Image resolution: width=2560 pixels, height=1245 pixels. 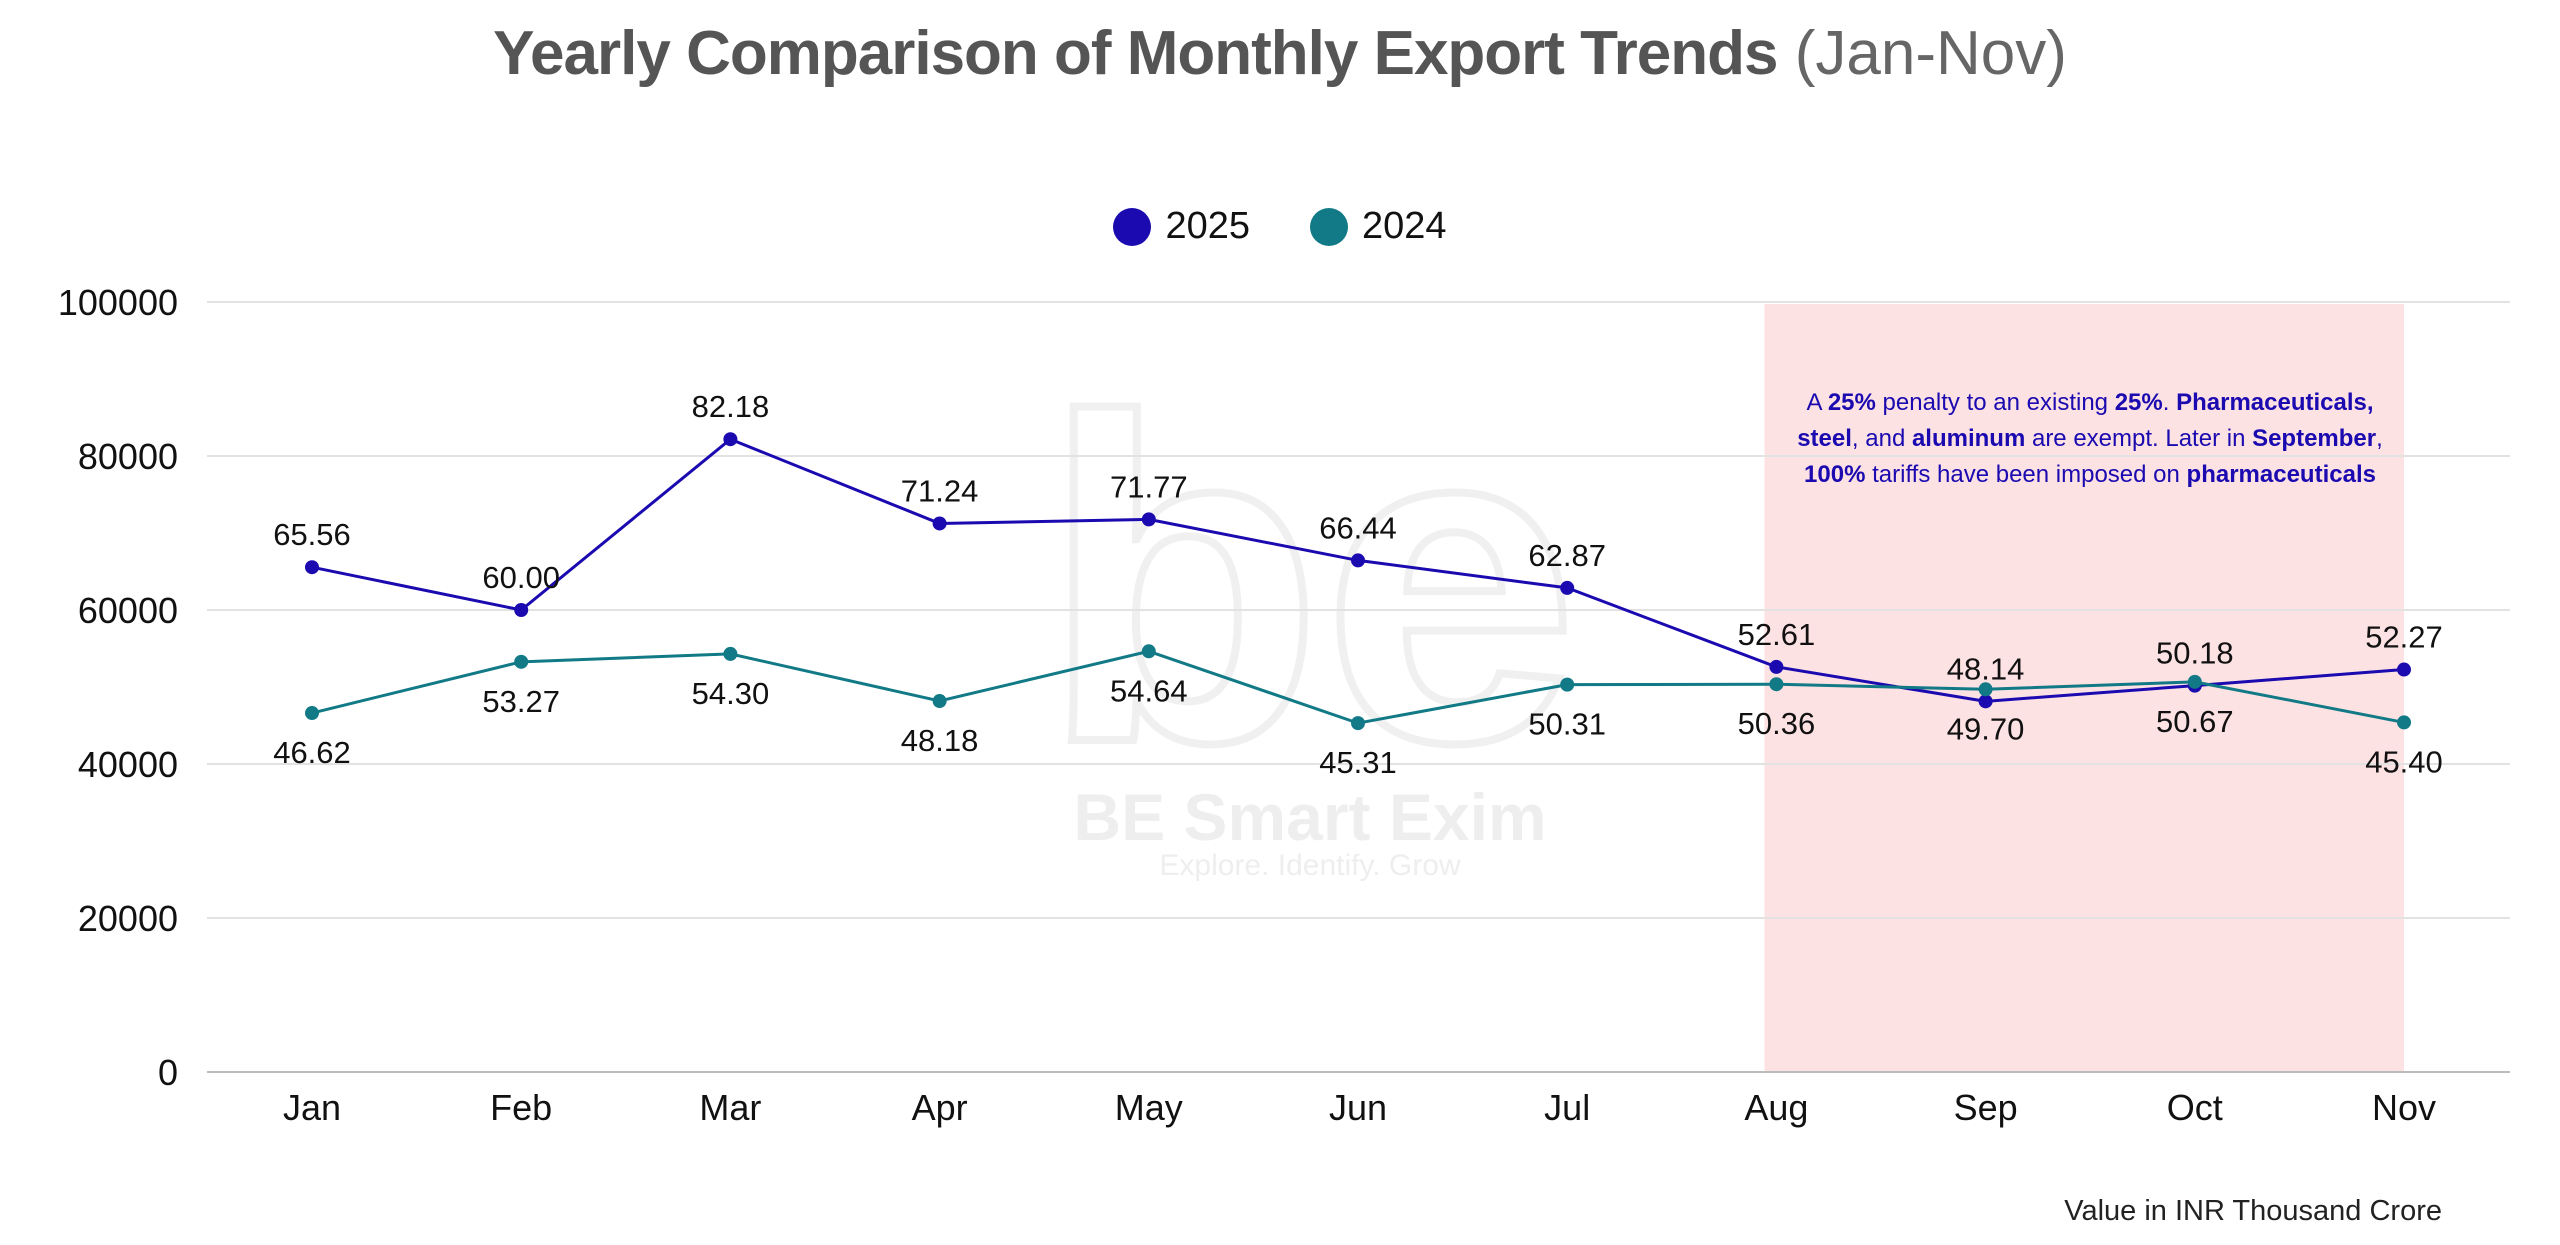 What do you see at coordinates (940, 490) in the screenshot?
I see `data-label-2025: 71.24` at bounding box center [940, 490].